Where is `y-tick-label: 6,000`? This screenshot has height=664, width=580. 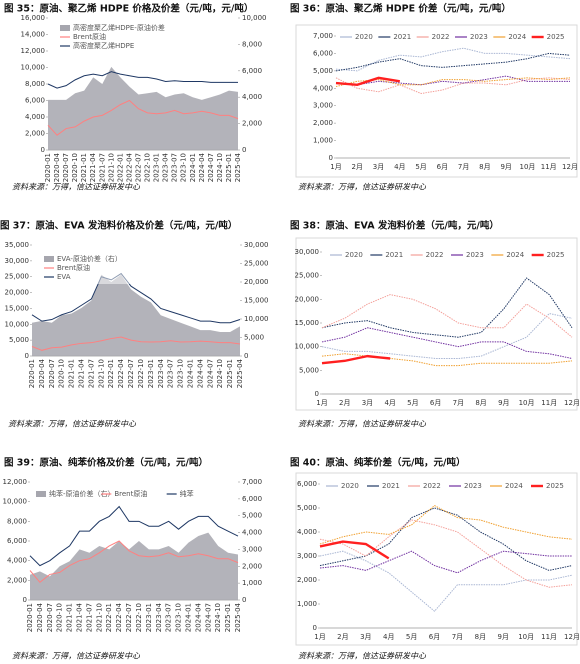 y-tick-label: 6,000 is located at coordinates (35, 101).